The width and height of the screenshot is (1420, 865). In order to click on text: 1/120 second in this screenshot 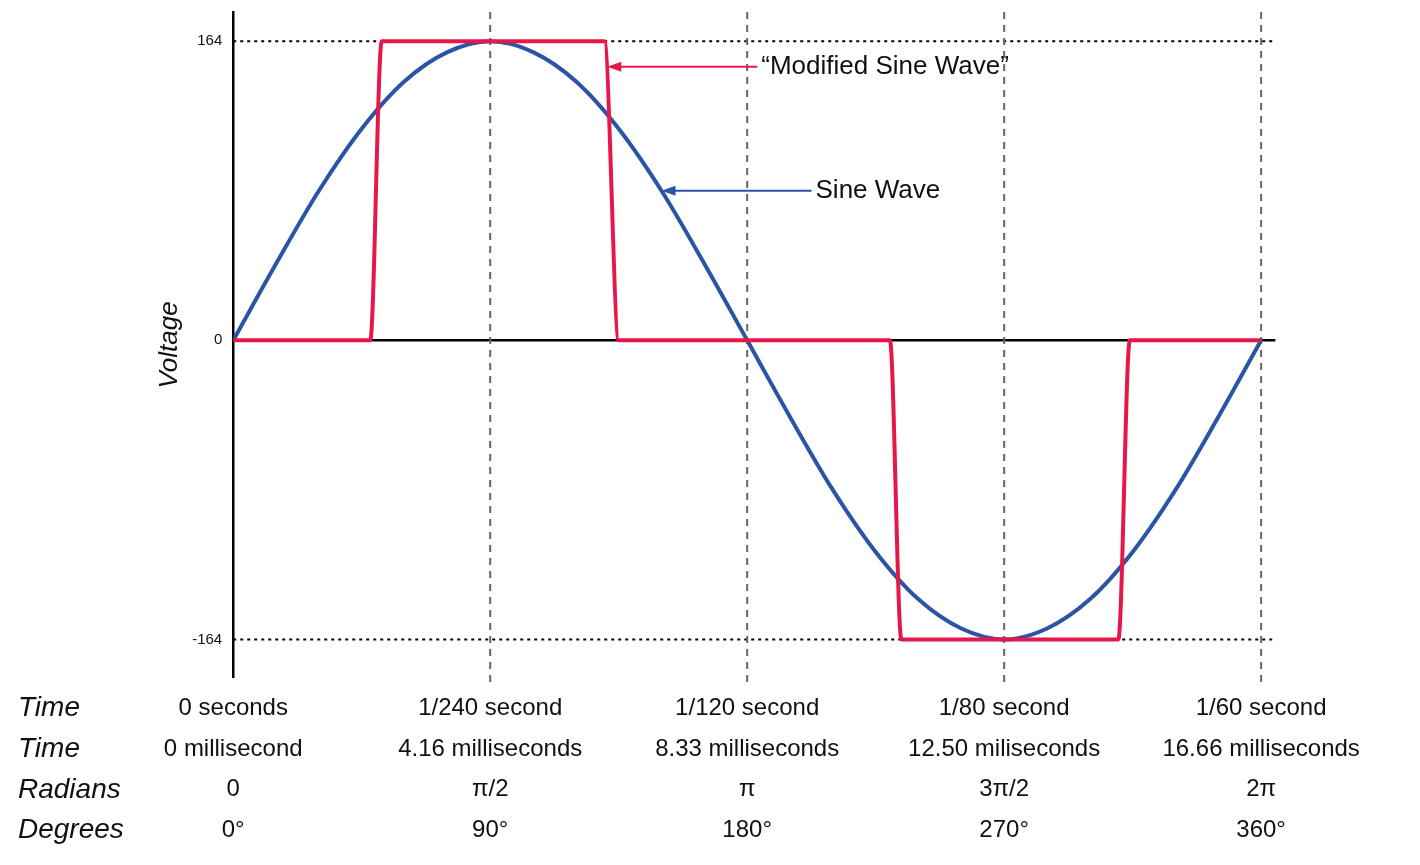, I will do `click(747, 706)`.